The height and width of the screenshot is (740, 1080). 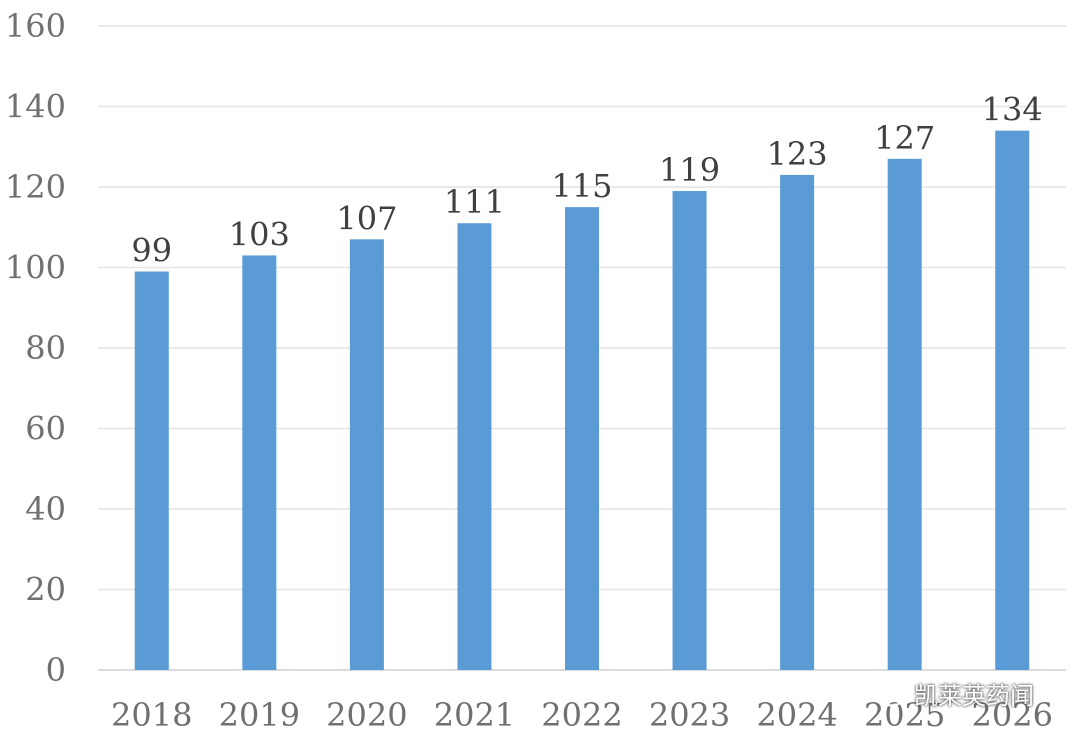 I want to click on bar-2020, so click(x=366, y=454).